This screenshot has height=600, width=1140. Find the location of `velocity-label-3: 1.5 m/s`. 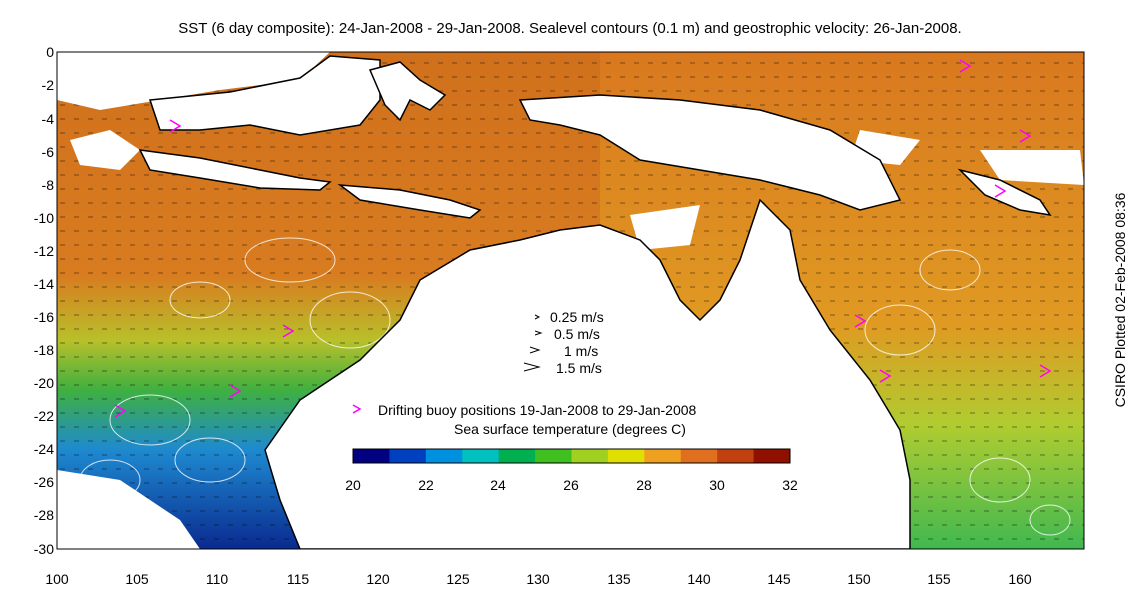

velocity-label-3: 1.5 m/s is located at coordinates (579, 368).